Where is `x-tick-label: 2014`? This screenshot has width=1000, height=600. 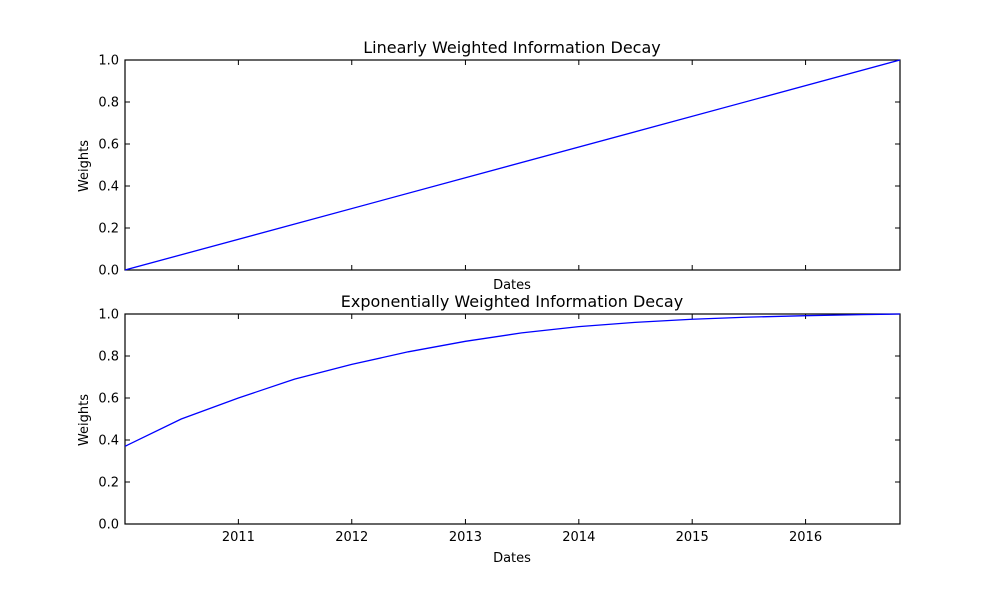
x-tick-label: 2014 is located at coordinates (578, 537).